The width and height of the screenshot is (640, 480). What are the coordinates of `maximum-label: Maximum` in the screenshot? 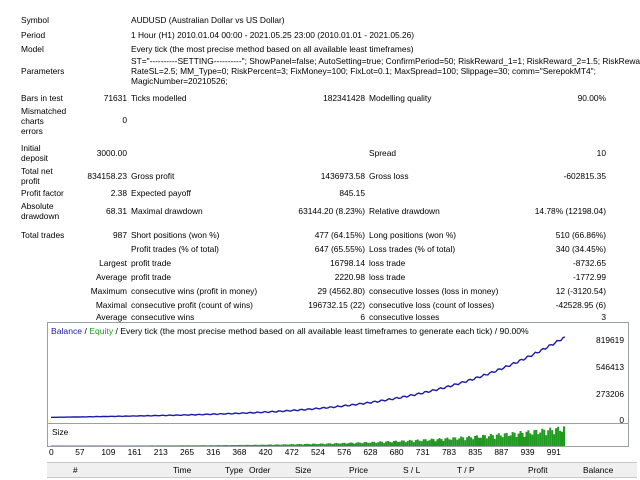 It's located at (108, 291).